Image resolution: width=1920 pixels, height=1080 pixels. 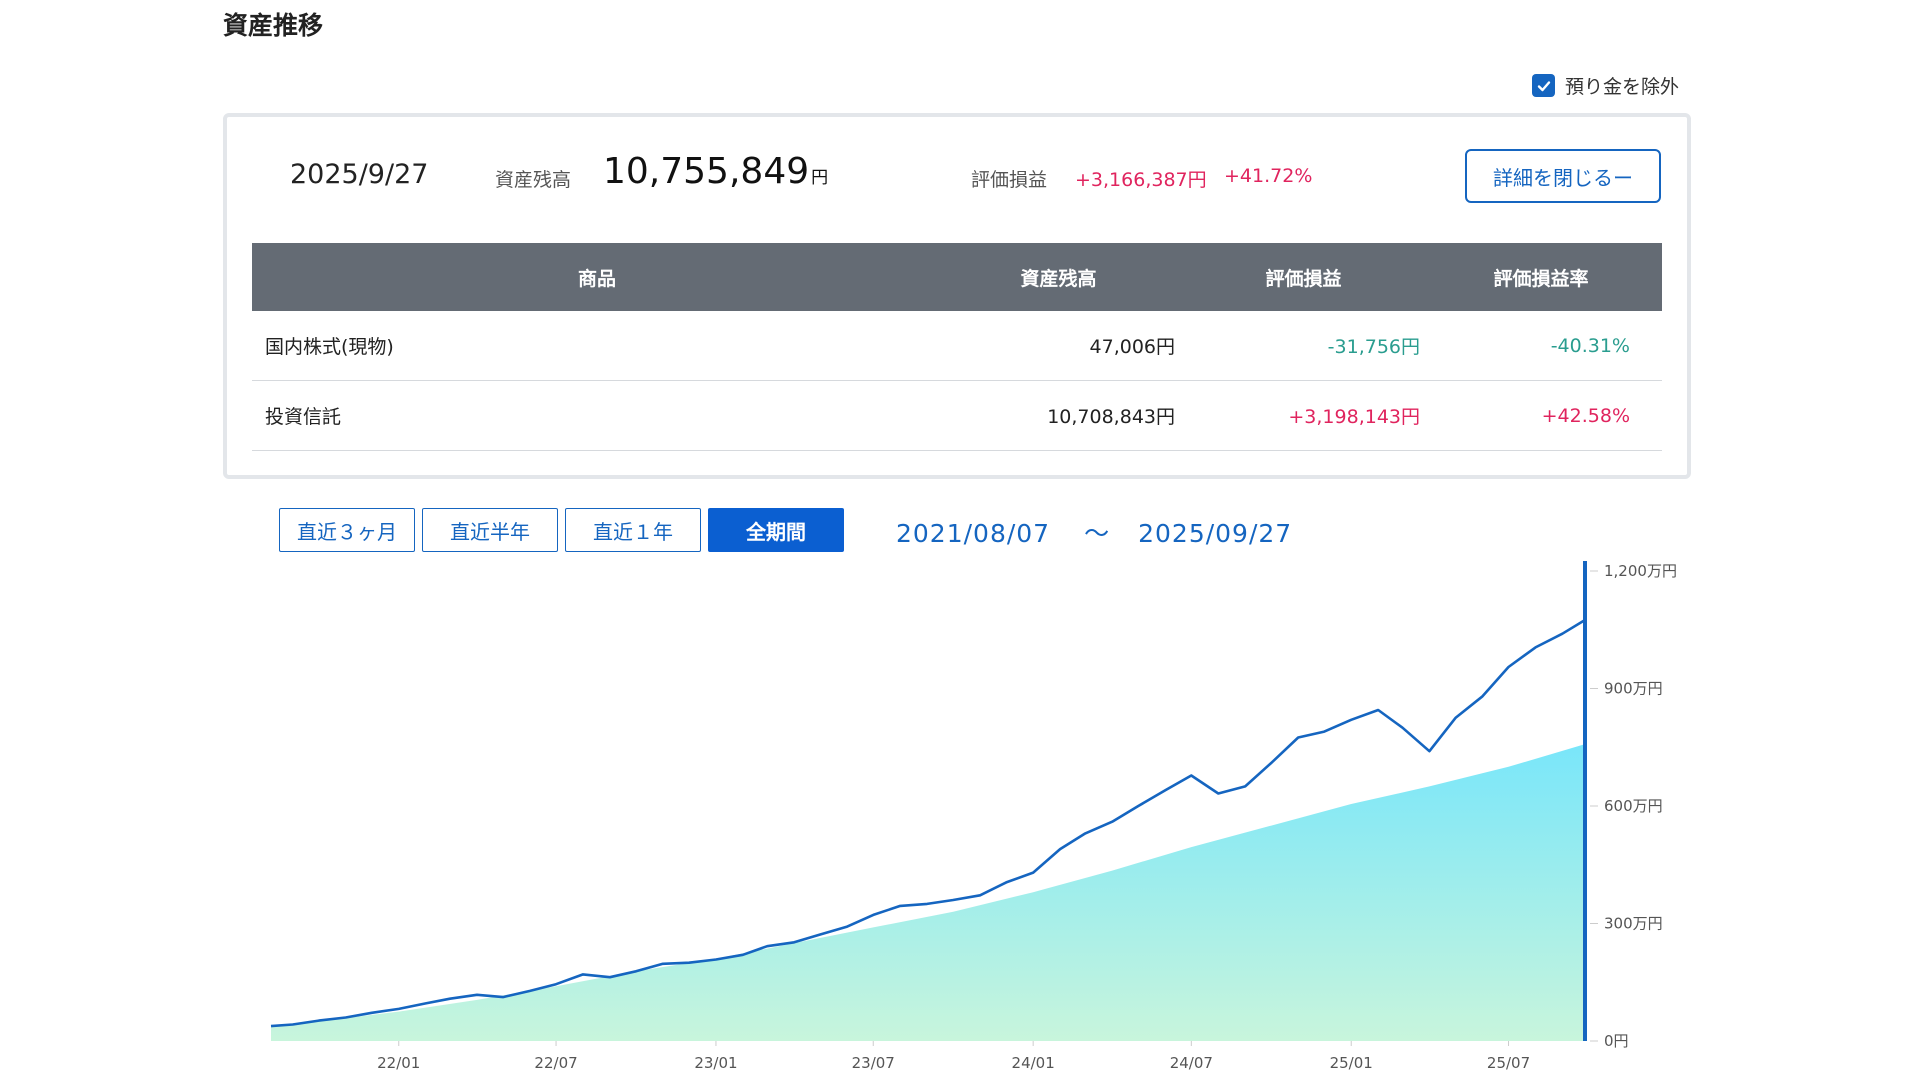 What do you see at coordinates (490, 530) in the screenshot?
I see `range-6-months-button: 直近半年` at bounding box center [490, 530].